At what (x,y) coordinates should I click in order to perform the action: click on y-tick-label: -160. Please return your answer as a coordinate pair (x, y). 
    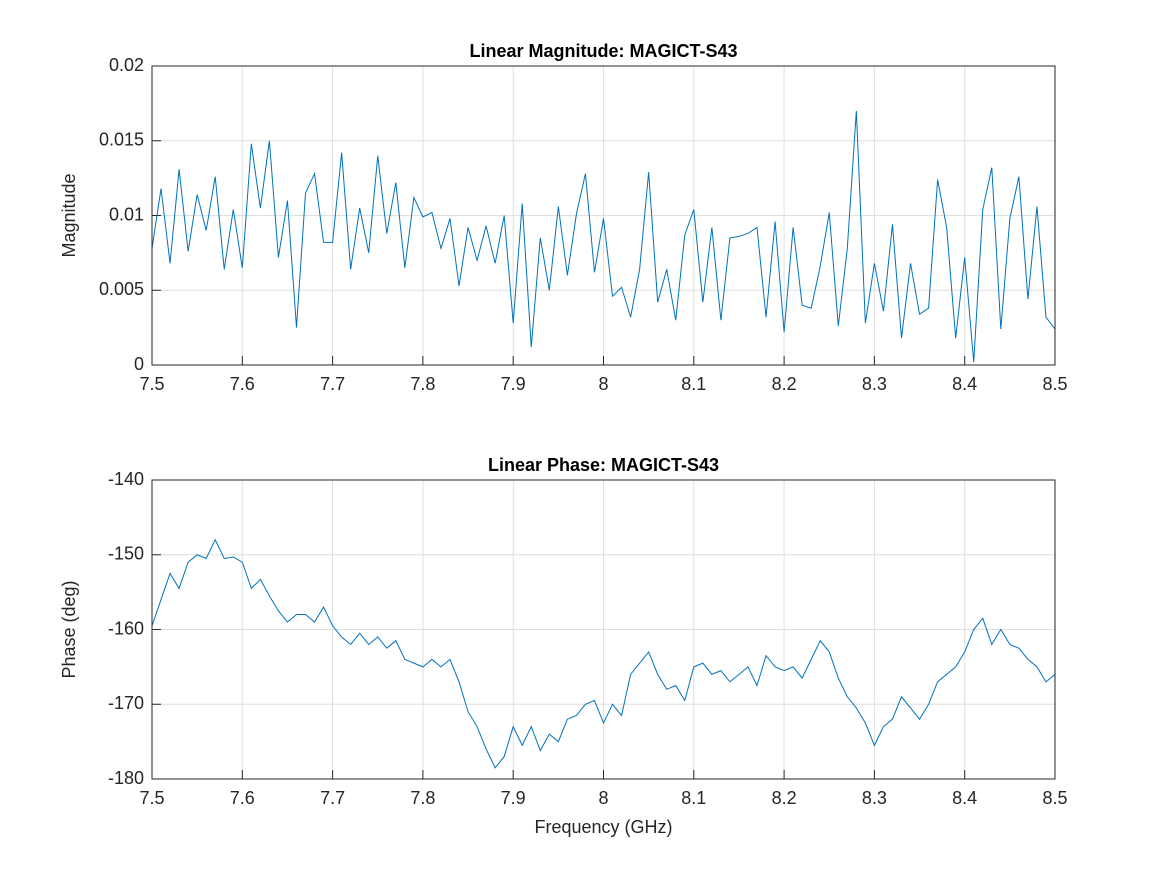
    Looking at the image, I should click on (126, 628).